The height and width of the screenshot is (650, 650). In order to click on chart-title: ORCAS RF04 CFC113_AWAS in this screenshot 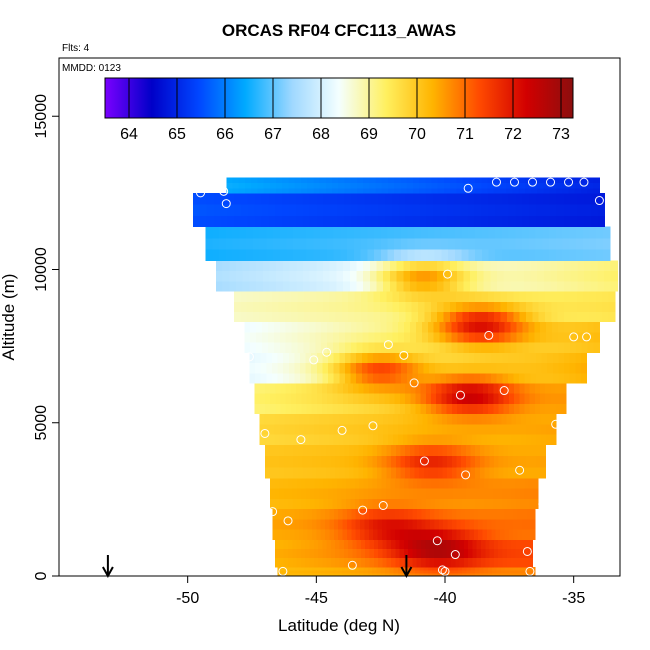, I will do `click(339, 30)`.